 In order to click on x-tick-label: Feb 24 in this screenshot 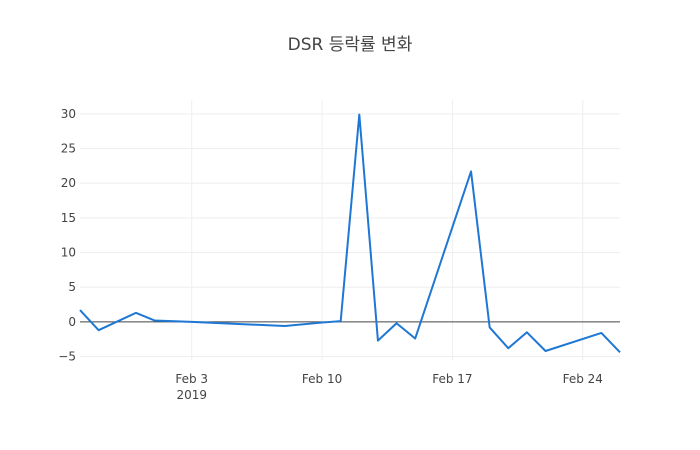, I will do `click(583, 379)`.